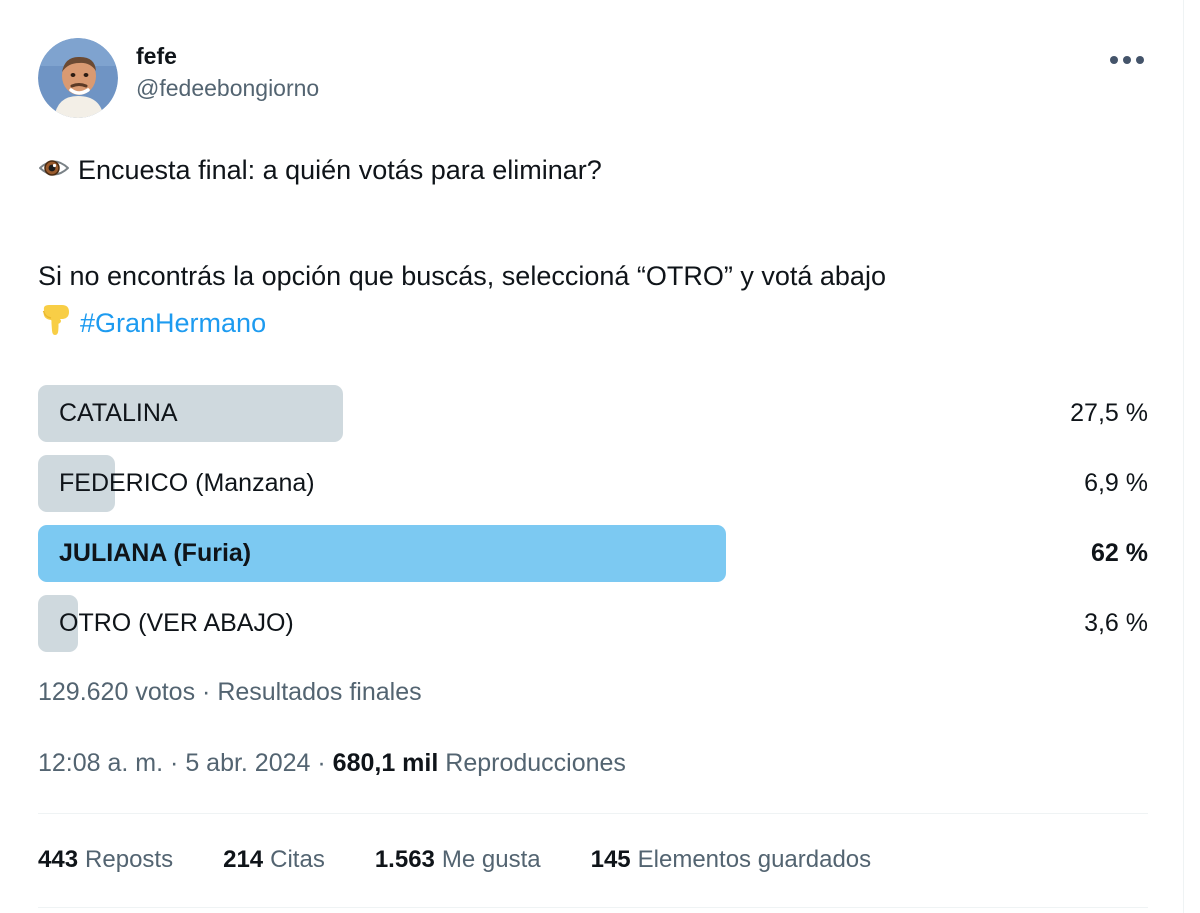 The height and width of the screenshot is (913, 1200). Describe the element at coordinates (117, 692) in the screenshot. I see `poll-vote-count: 129.620 votos` at that location.